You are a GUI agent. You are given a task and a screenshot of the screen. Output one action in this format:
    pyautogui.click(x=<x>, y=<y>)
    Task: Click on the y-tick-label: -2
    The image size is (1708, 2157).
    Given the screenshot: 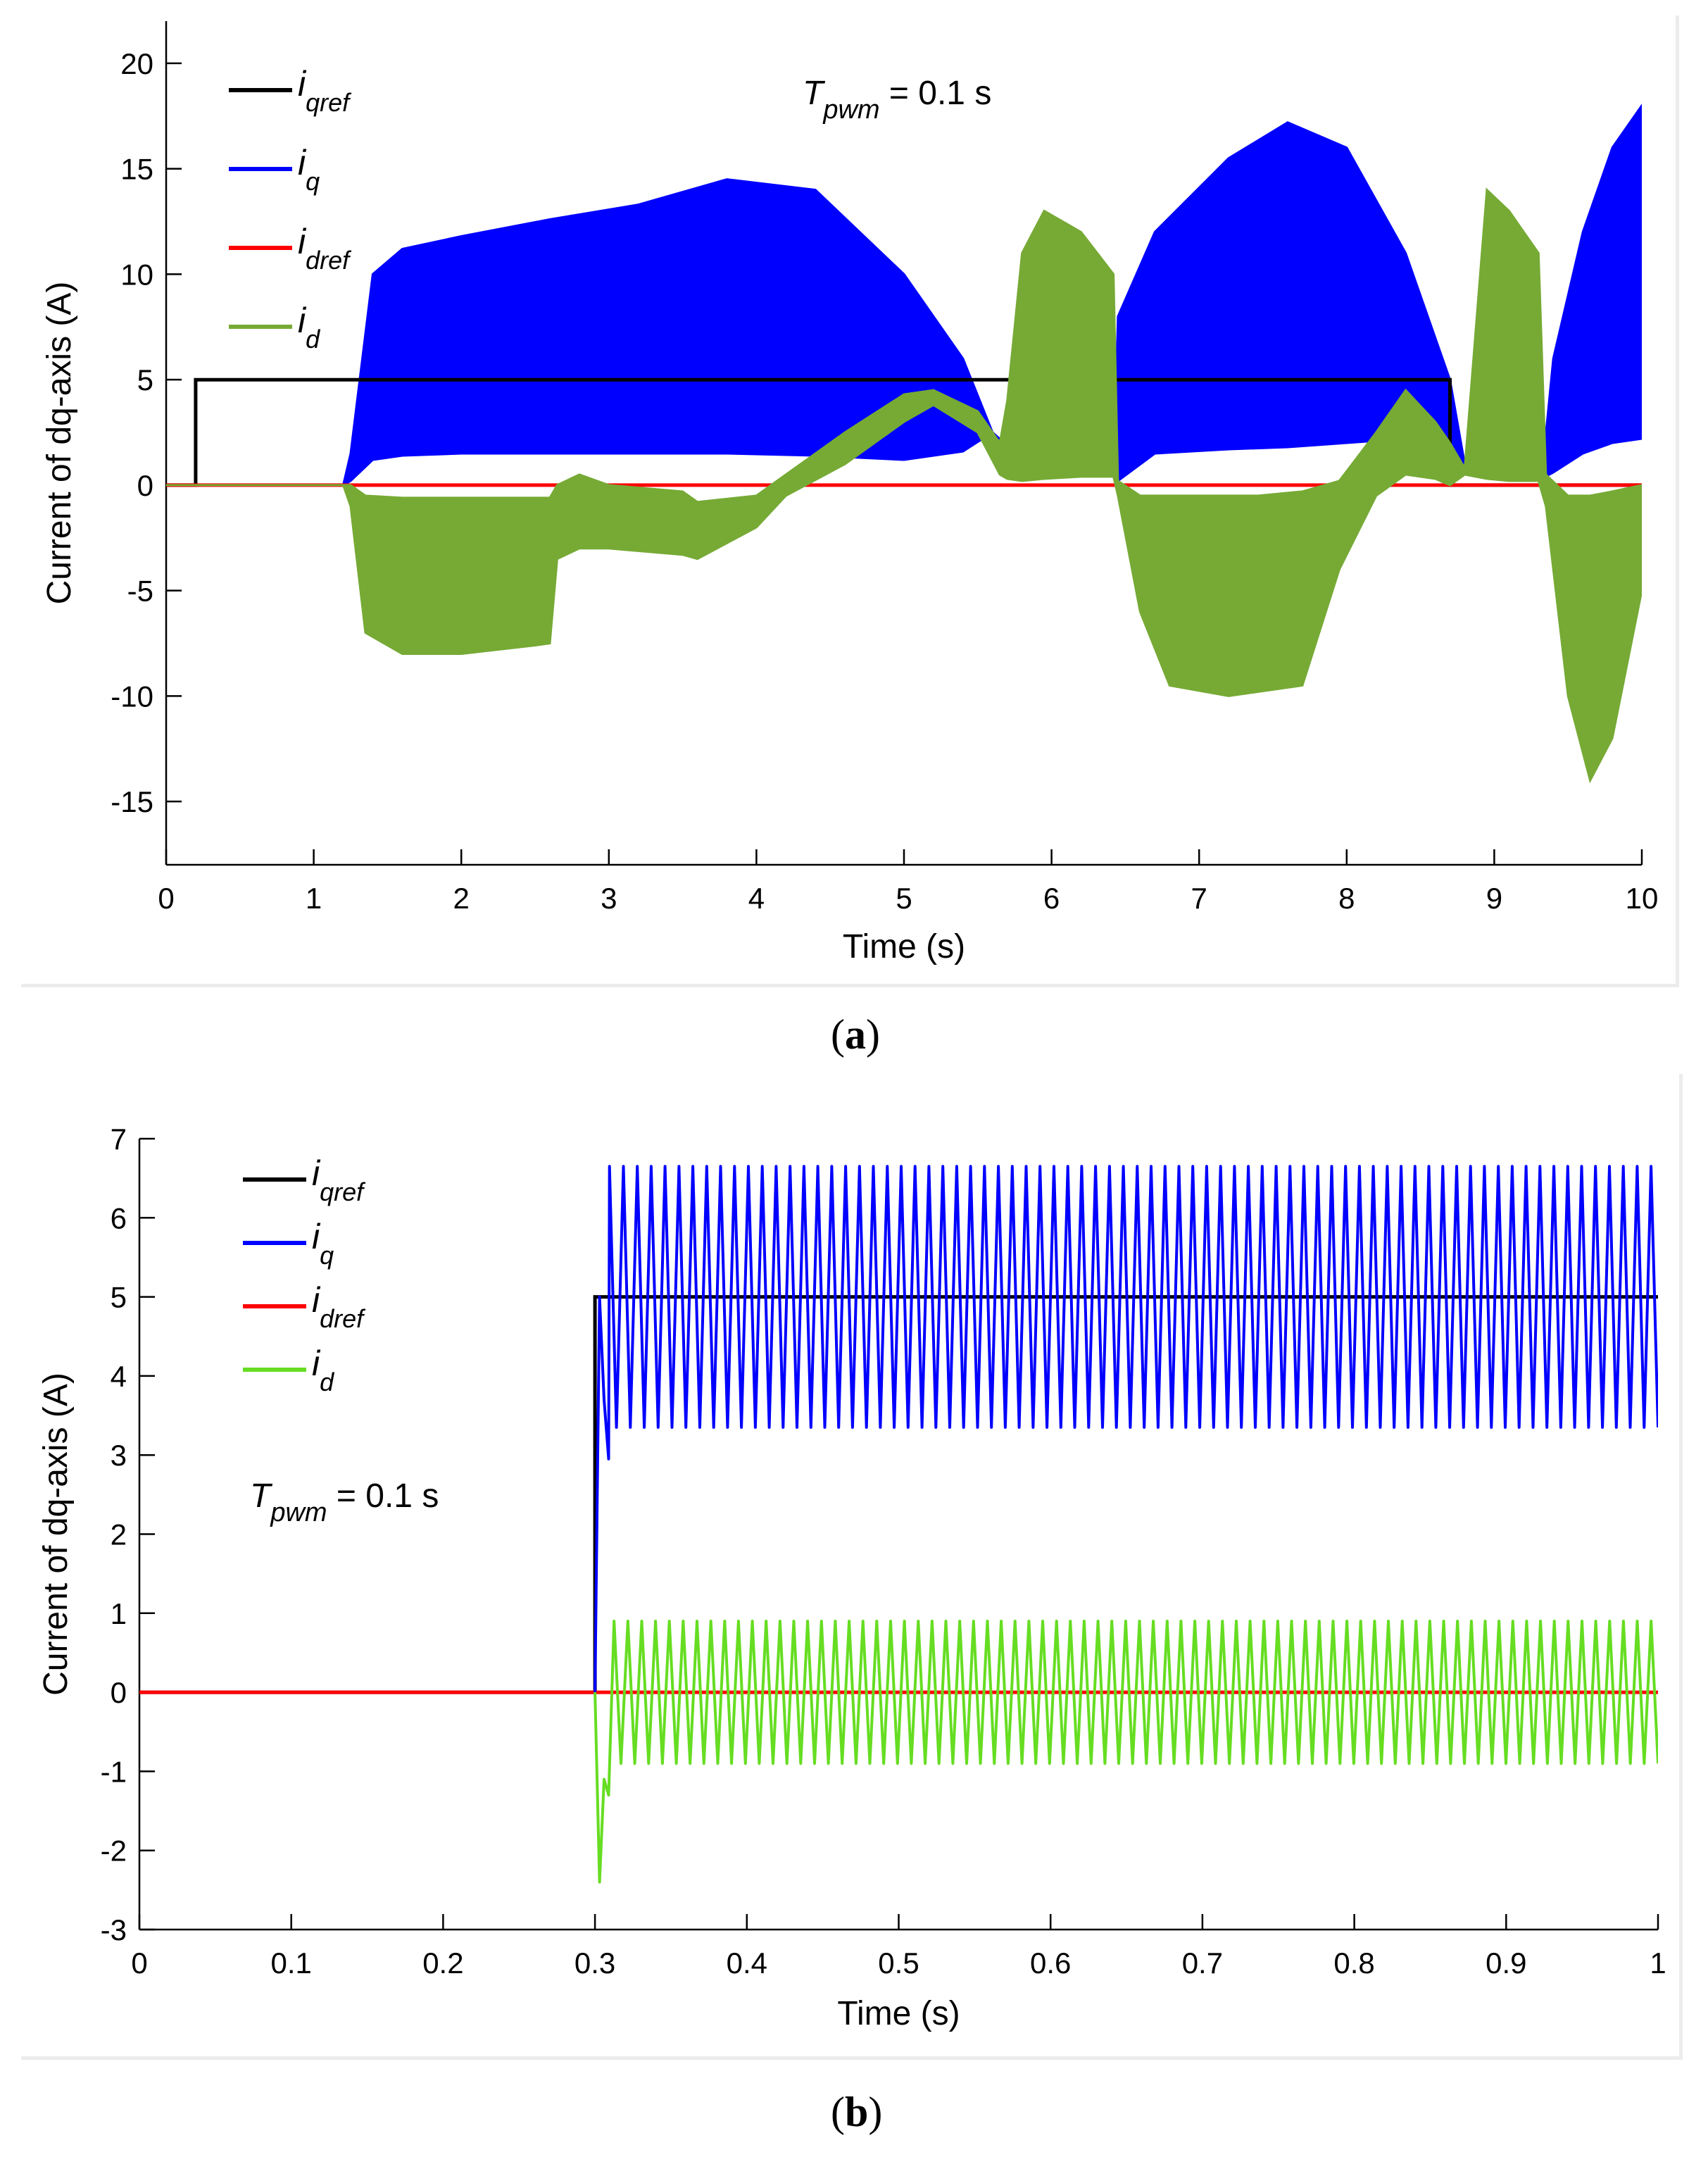 What is the action you would take?
    pyautogui.click(x=114, y=1851)
    